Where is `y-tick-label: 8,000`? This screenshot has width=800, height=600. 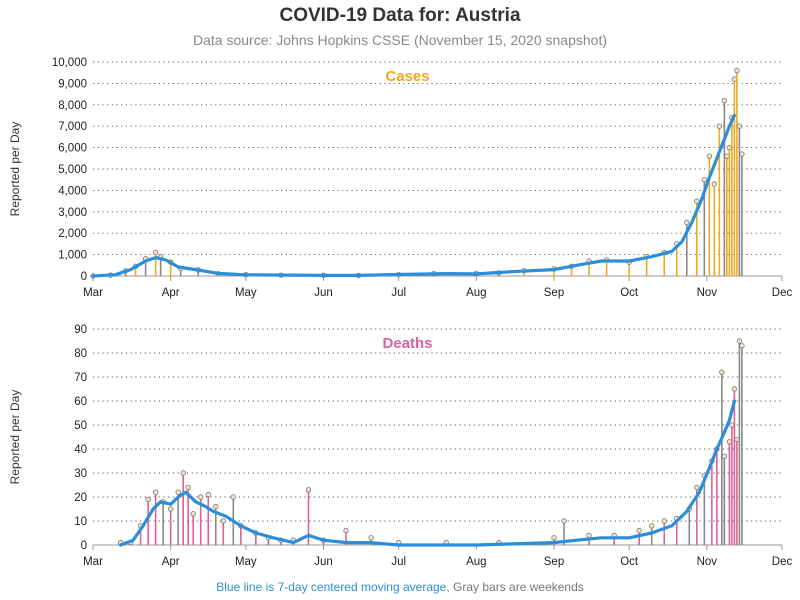 y-tick-label: 8,000 is located at coordinates (72, 106).